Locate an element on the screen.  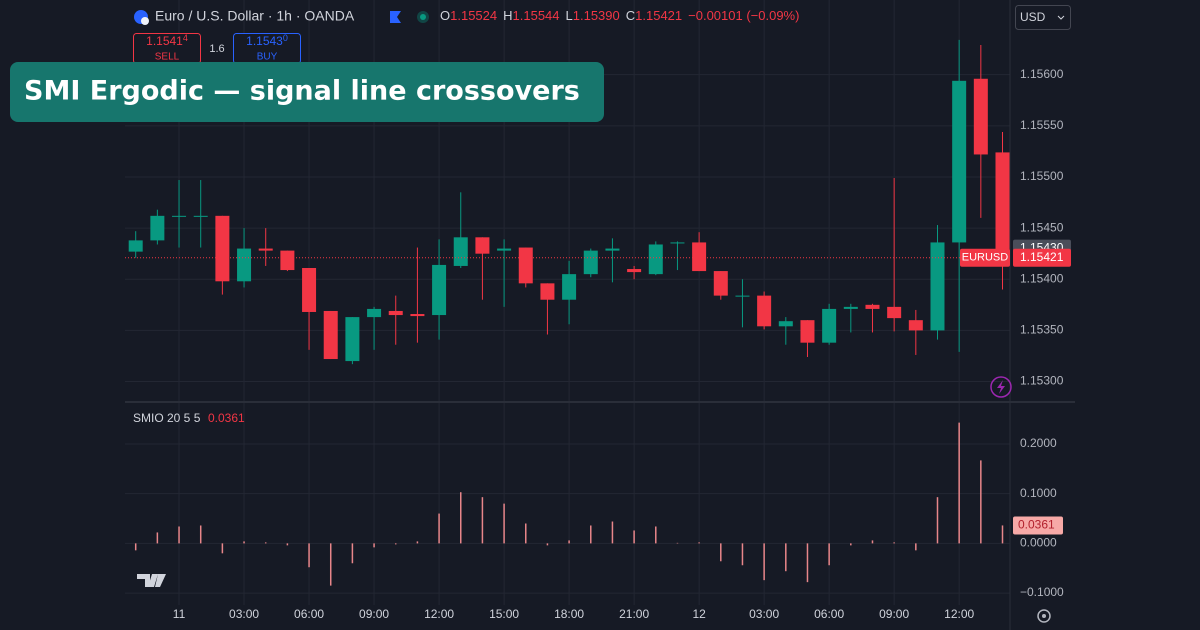
y-tick-label: 1.15350 is located at coordinates (1042, 330).